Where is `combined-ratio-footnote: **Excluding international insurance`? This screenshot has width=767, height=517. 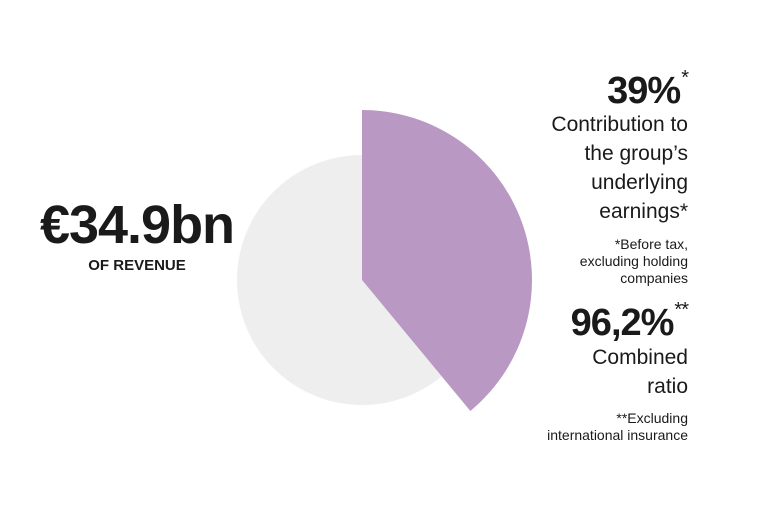 combined-ratio-footnote: **Excluding international insurance is located at coordinates (617, 427).